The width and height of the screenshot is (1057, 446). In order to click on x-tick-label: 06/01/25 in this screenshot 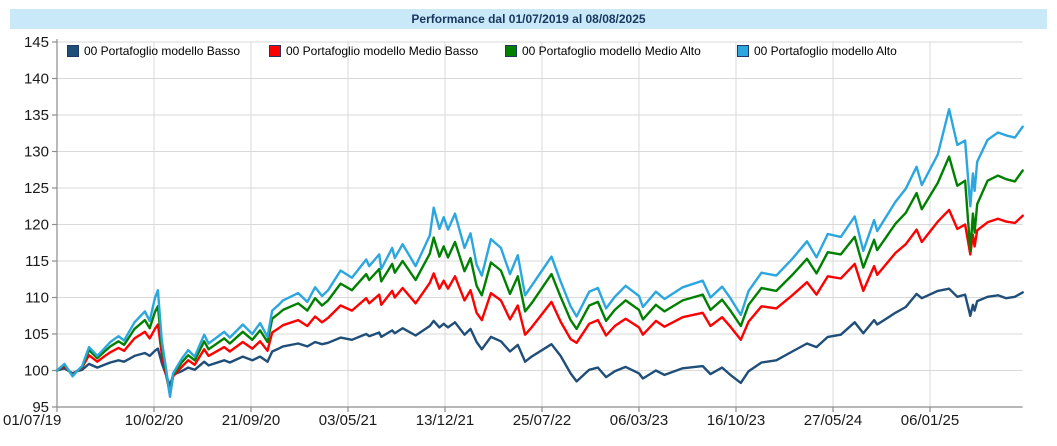, I will do `click(930, 420)`.